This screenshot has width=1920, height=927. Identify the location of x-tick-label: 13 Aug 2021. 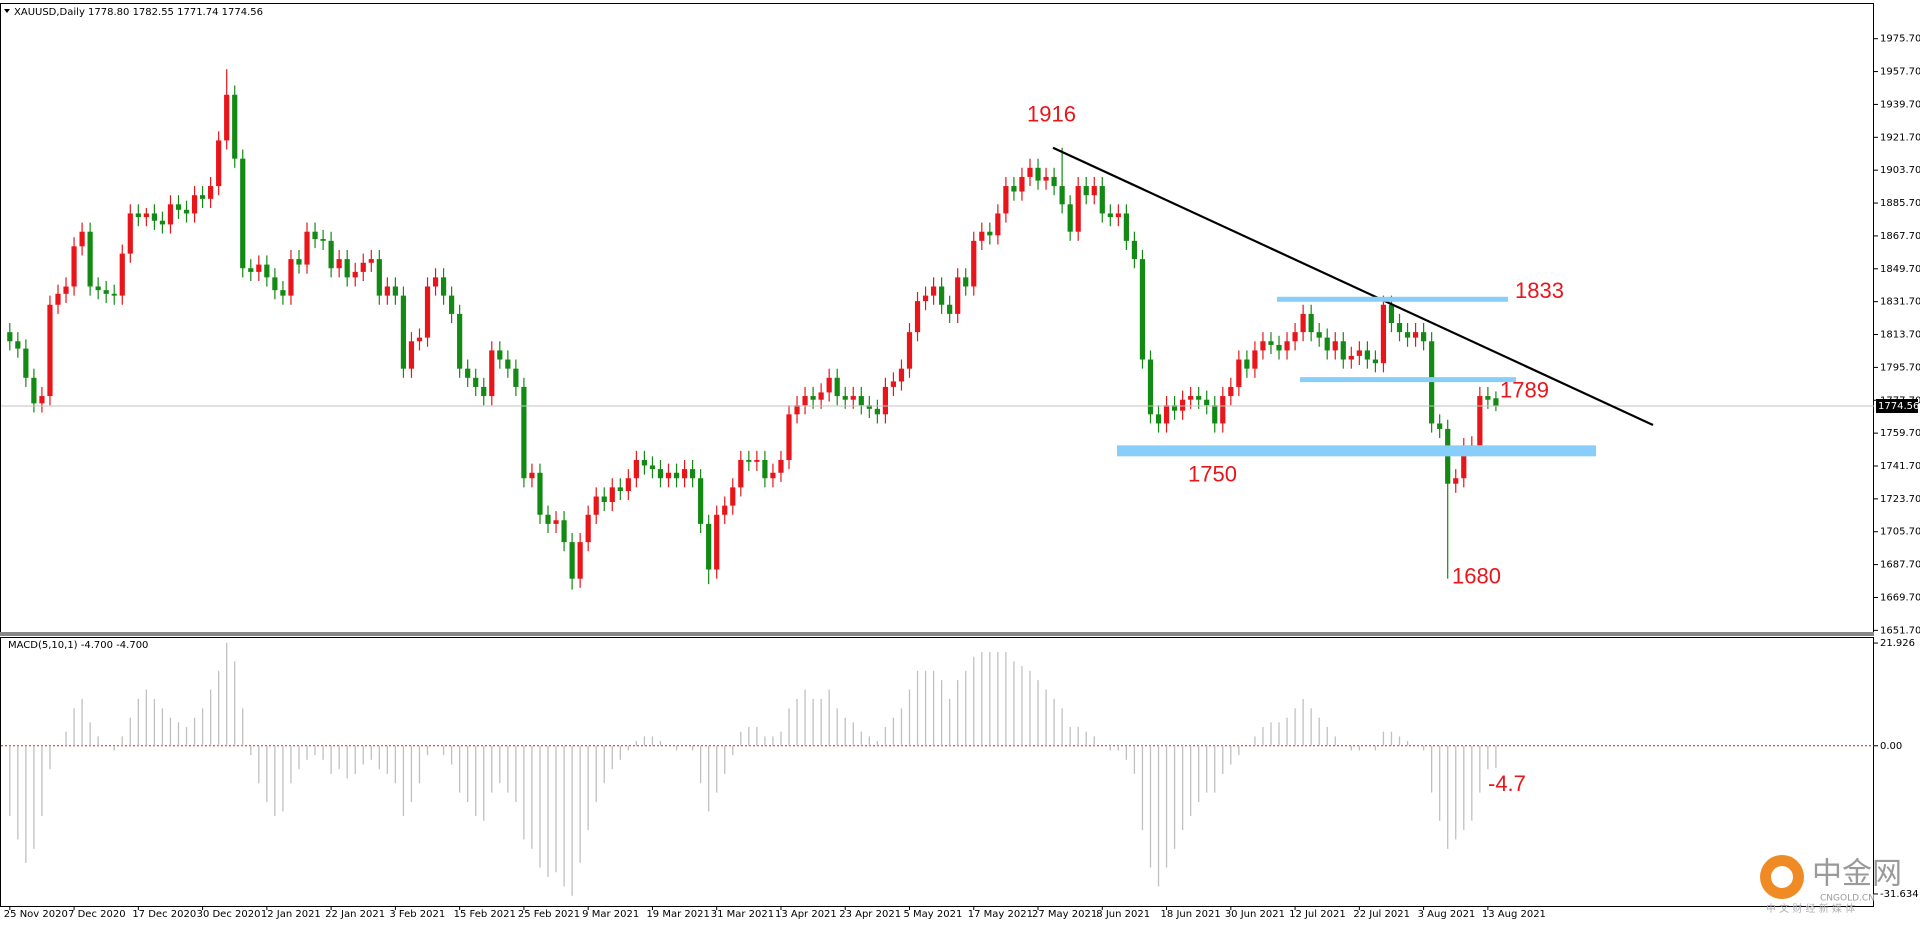
(1514, 914).